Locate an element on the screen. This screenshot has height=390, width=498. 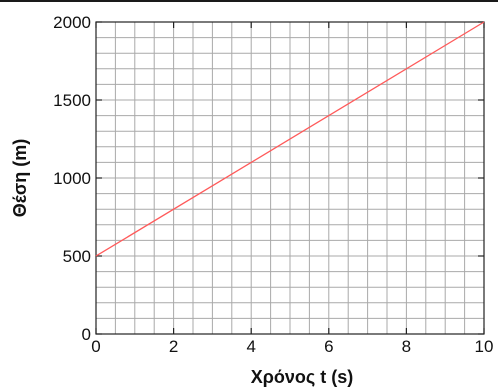
y-tick-label: 1000 is located at coordinates (72, 178).